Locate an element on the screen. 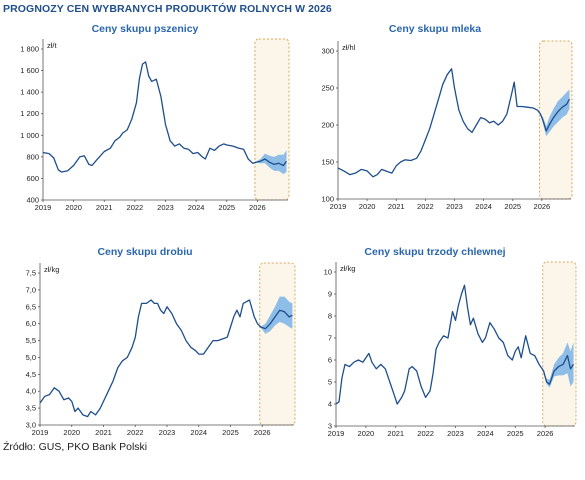 The height and width of the screenshot is (480, 585). y-tick-label: 5 is located at coordinates (330, 382).